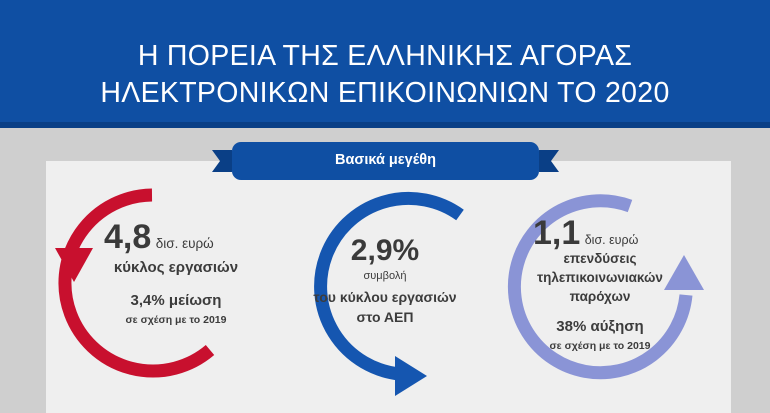  I want to click on stat-1-label: κύκλος εργασιών, so click(176, 267).